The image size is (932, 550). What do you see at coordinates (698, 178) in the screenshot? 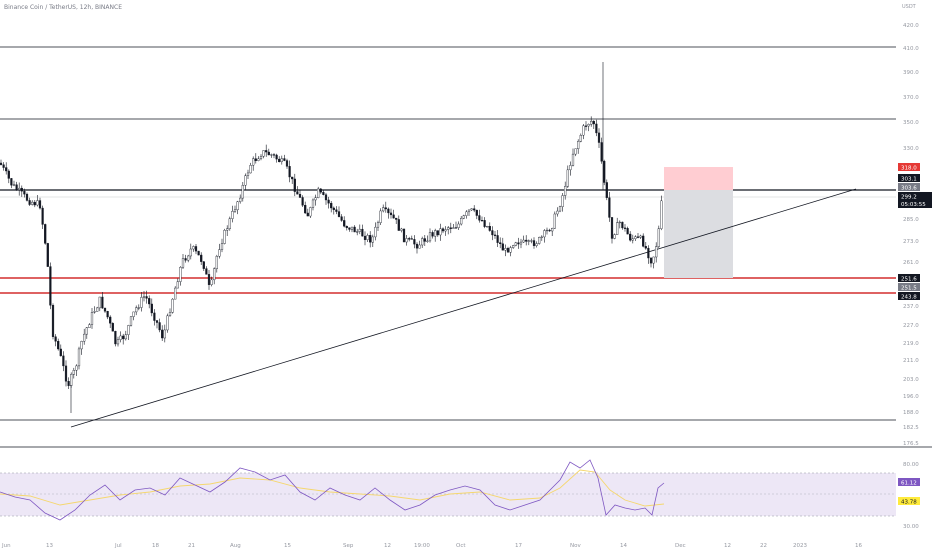
I see `stop-loss-zone` at bounding box center [698, 178].